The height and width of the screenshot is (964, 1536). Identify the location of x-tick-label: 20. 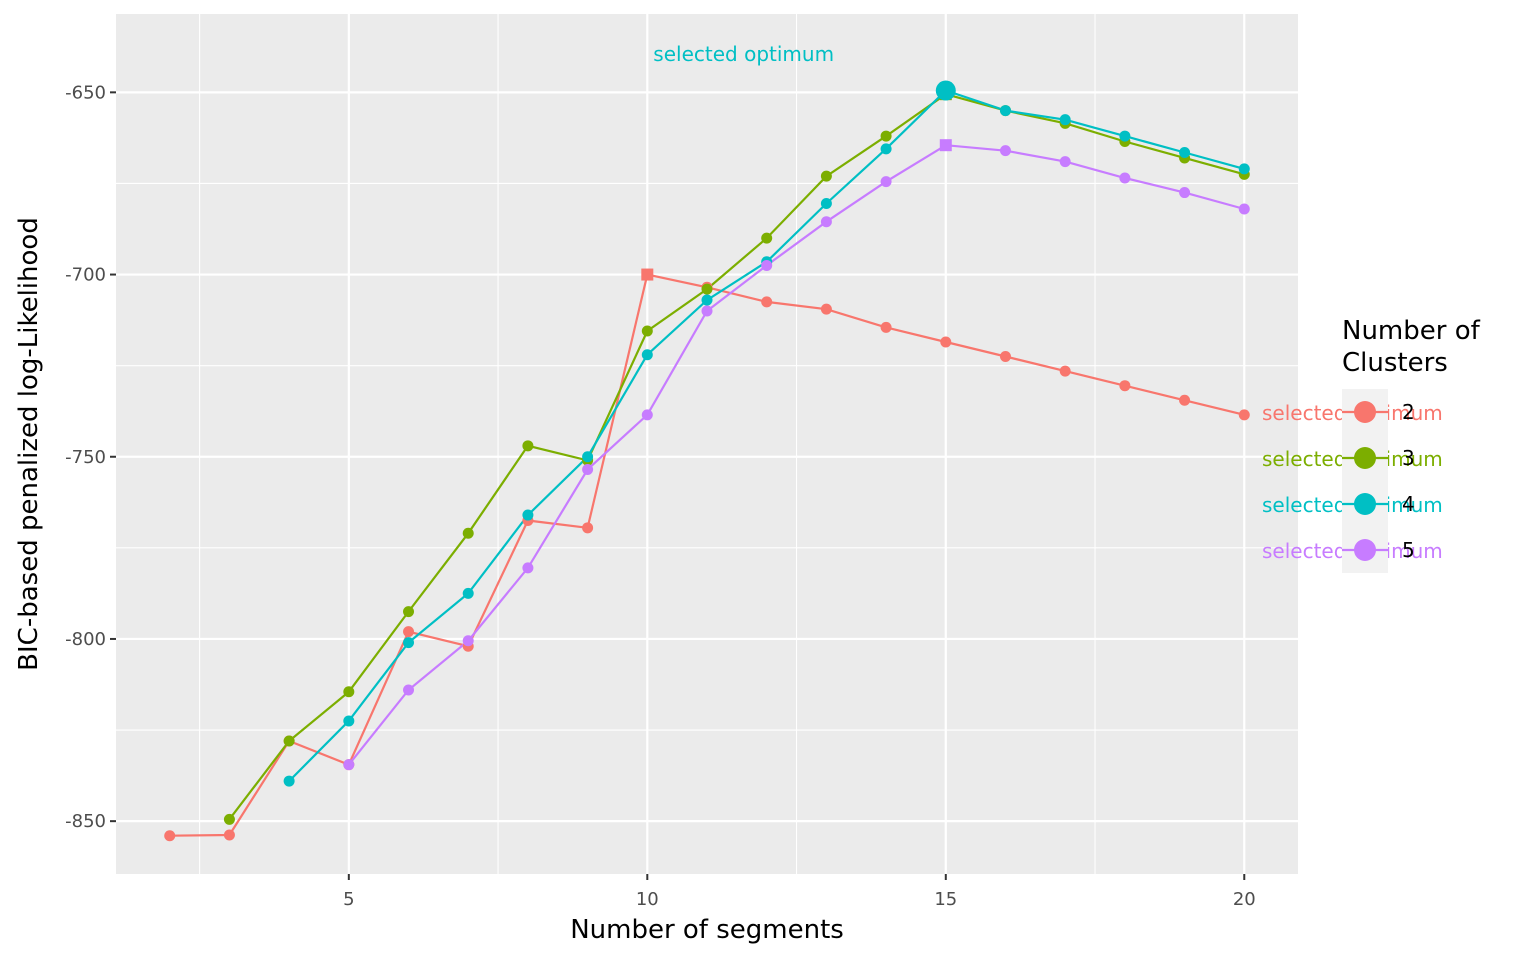
(1244, 899).